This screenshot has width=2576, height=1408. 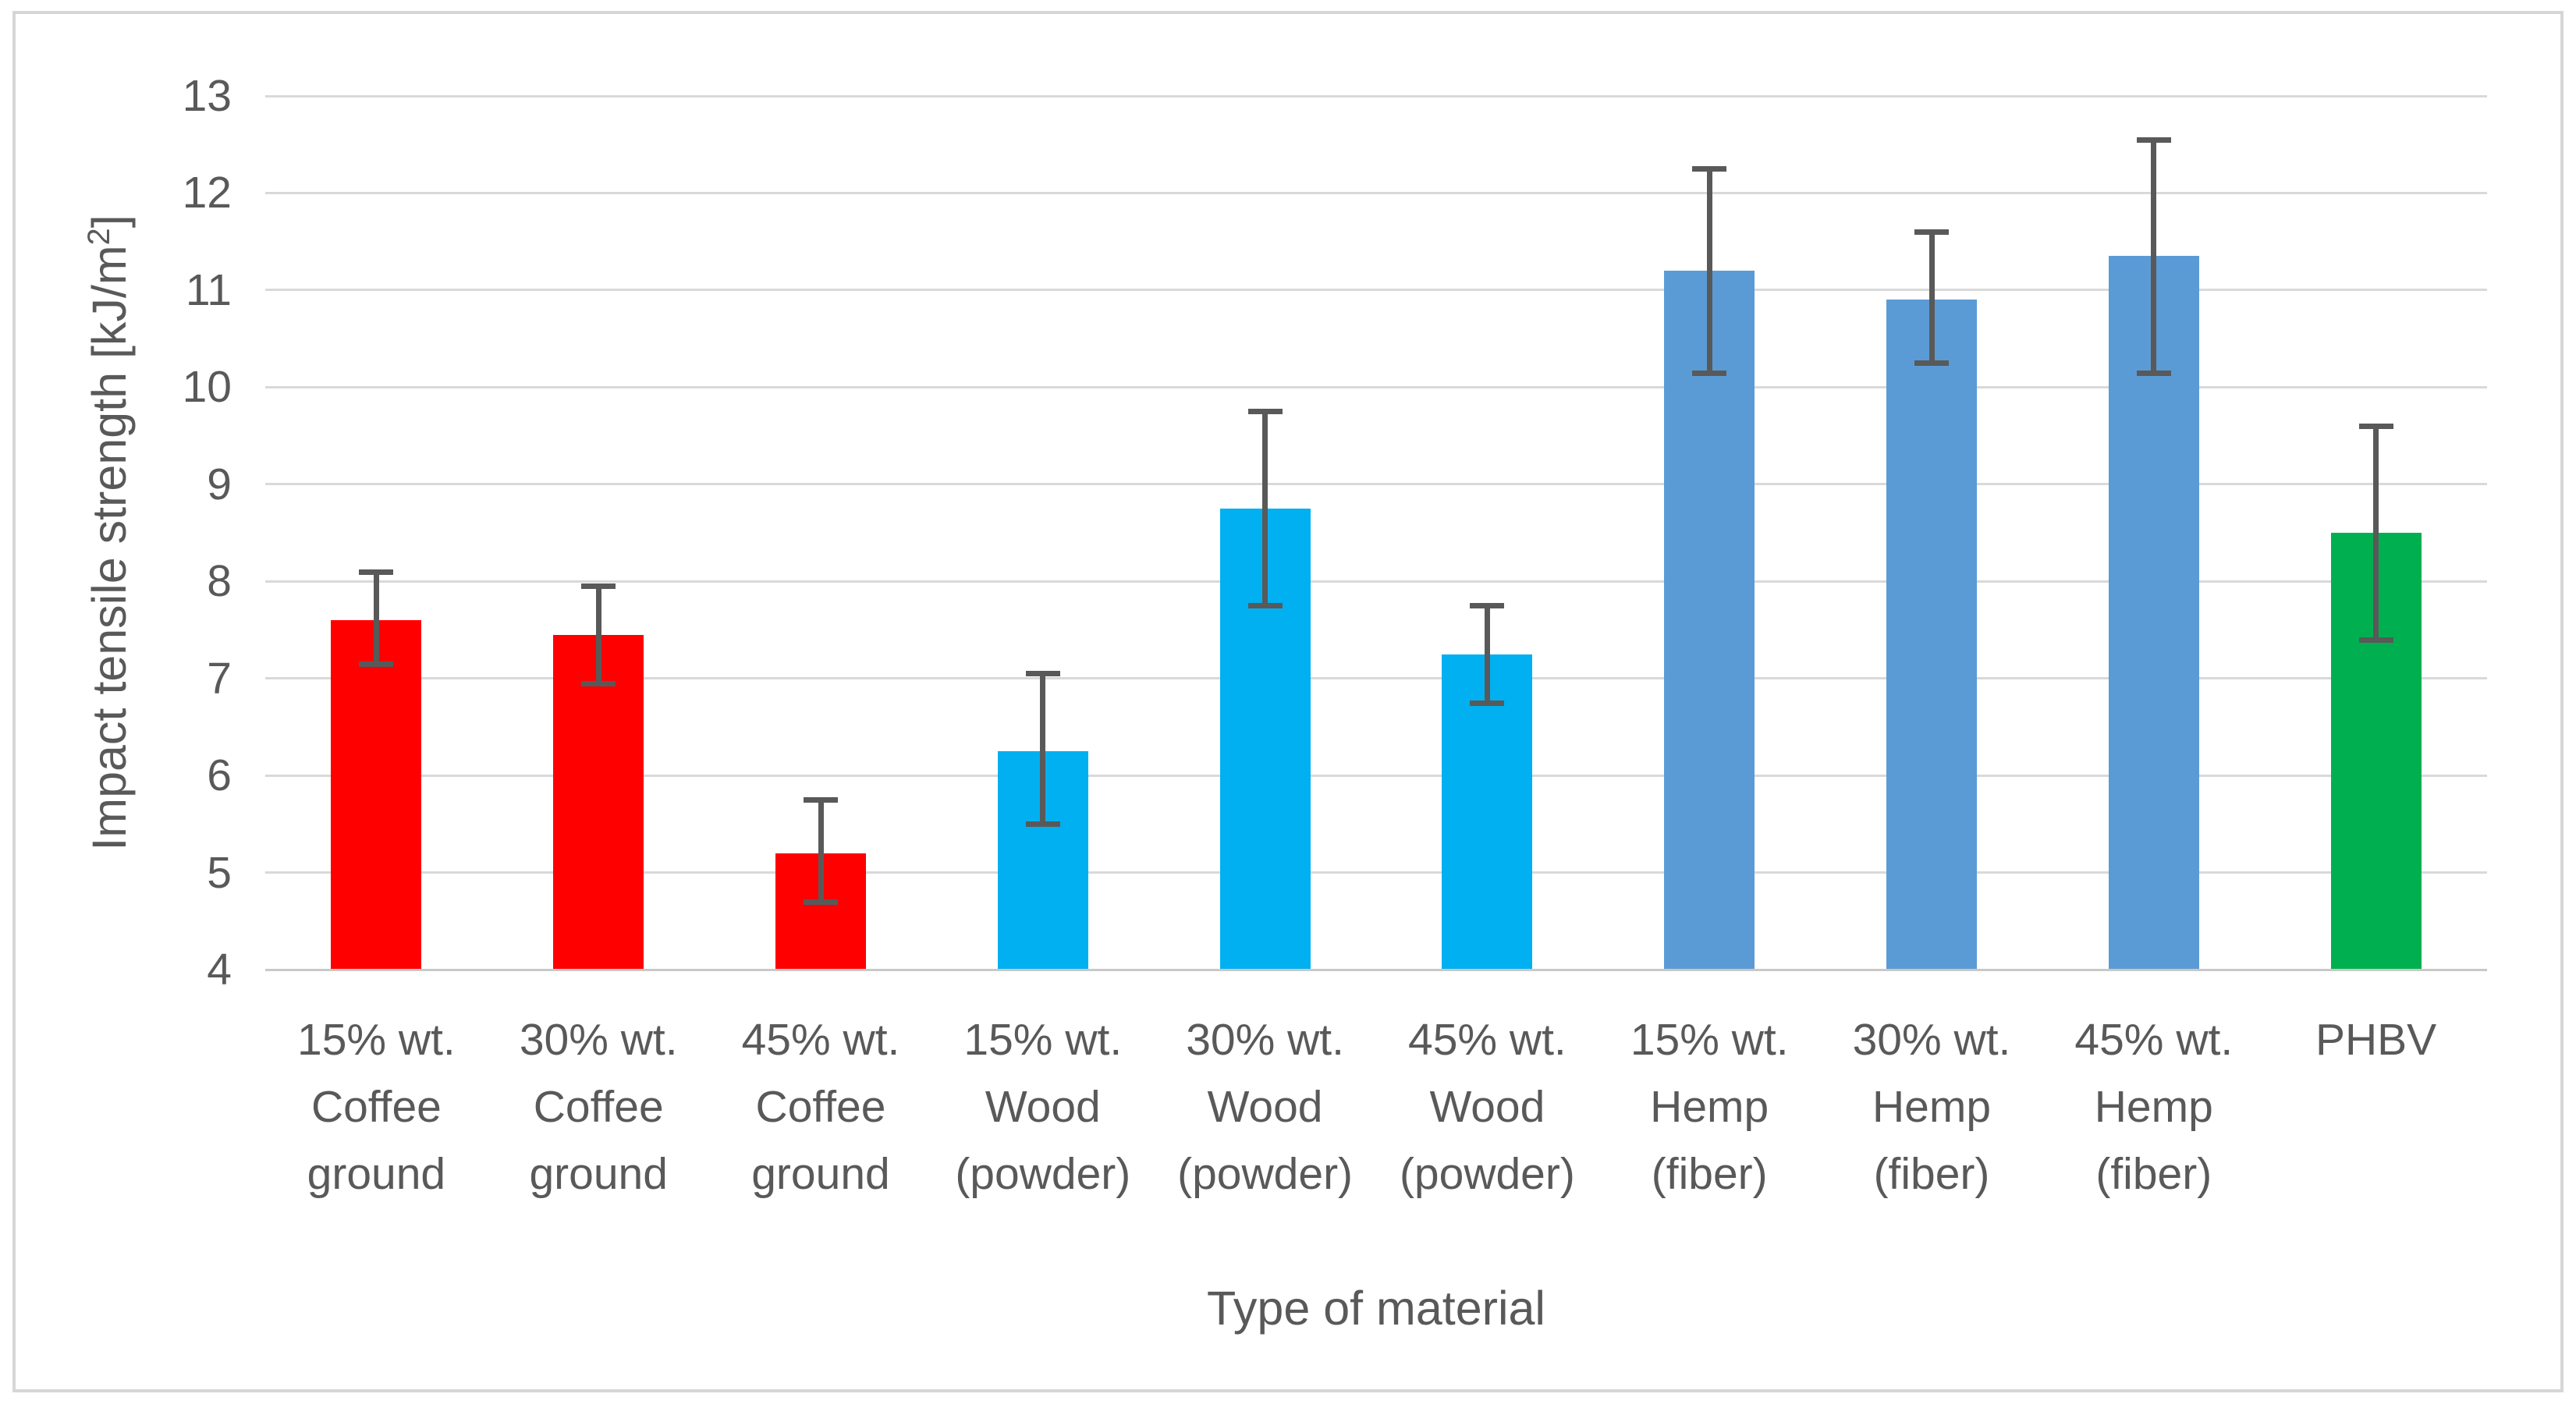 I want to click on y-tick-label: 7, so click(x=219, y=679).